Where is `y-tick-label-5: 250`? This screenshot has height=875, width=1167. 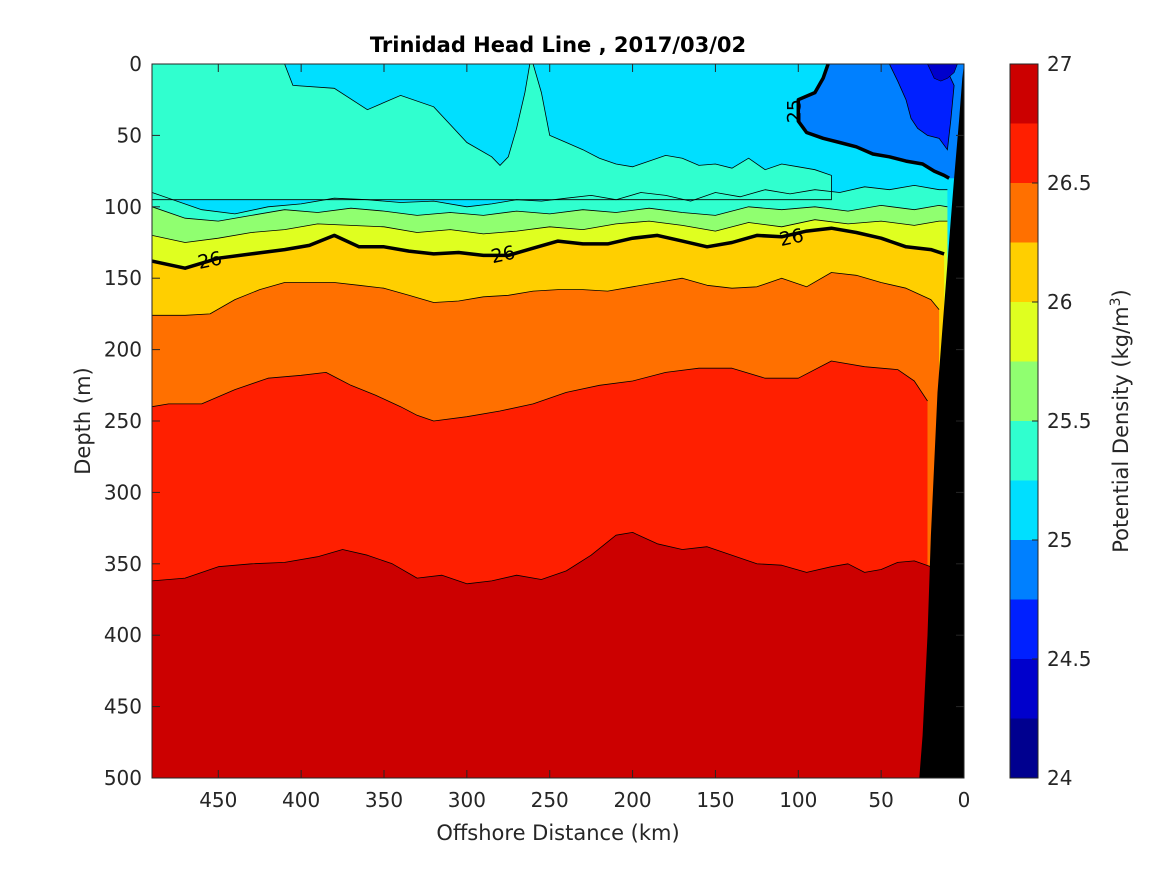 y-tick-label-5: 250 is located at coordinates (123, 421).